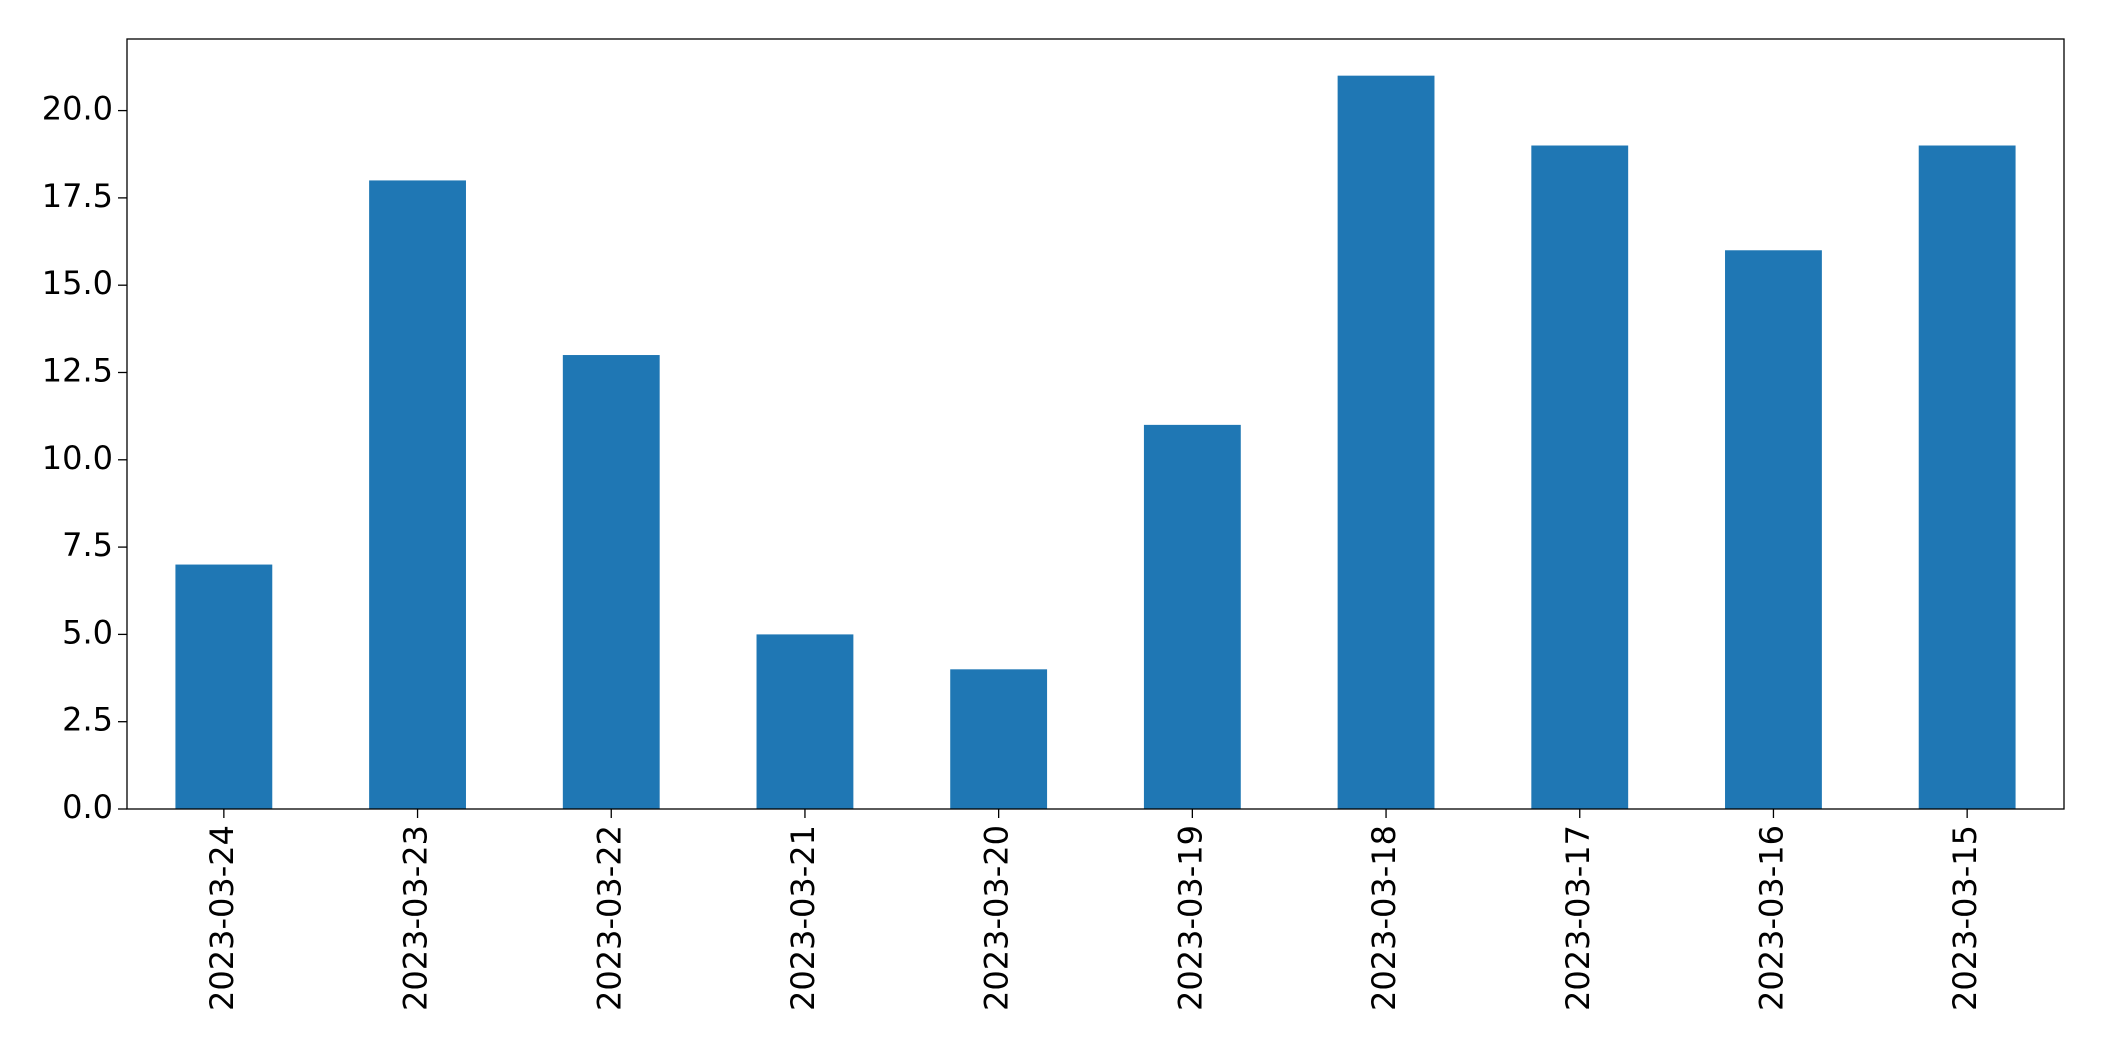  Describe the element at coordinates (1965, 918) in the screenshot. I see `x-tick-label: 2023-03-15` at that location.